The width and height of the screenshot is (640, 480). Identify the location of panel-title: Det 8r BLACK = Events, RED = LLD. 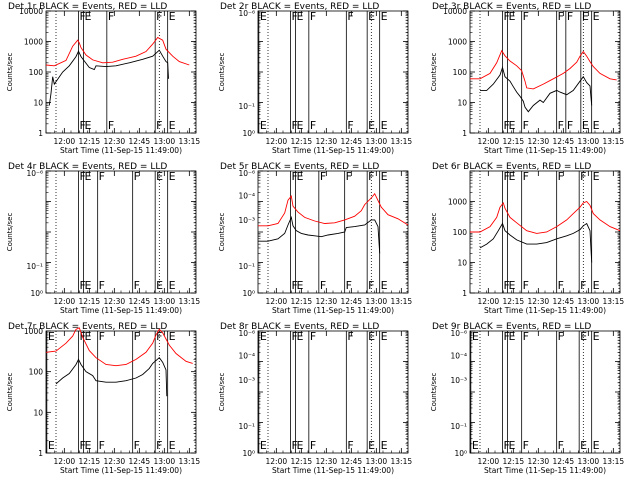
(299, 327).